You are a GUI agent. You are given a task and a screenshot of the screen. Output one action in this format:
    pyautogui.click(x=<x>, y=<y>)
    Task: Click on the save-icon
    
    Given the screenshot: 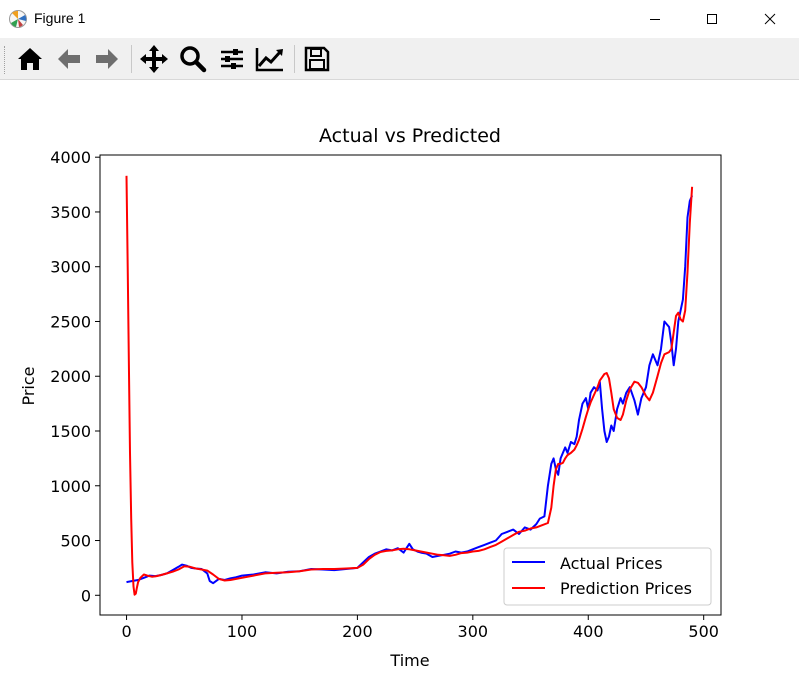 What is the action you would take?
    pyautogui.click(x=317, y=59)
    